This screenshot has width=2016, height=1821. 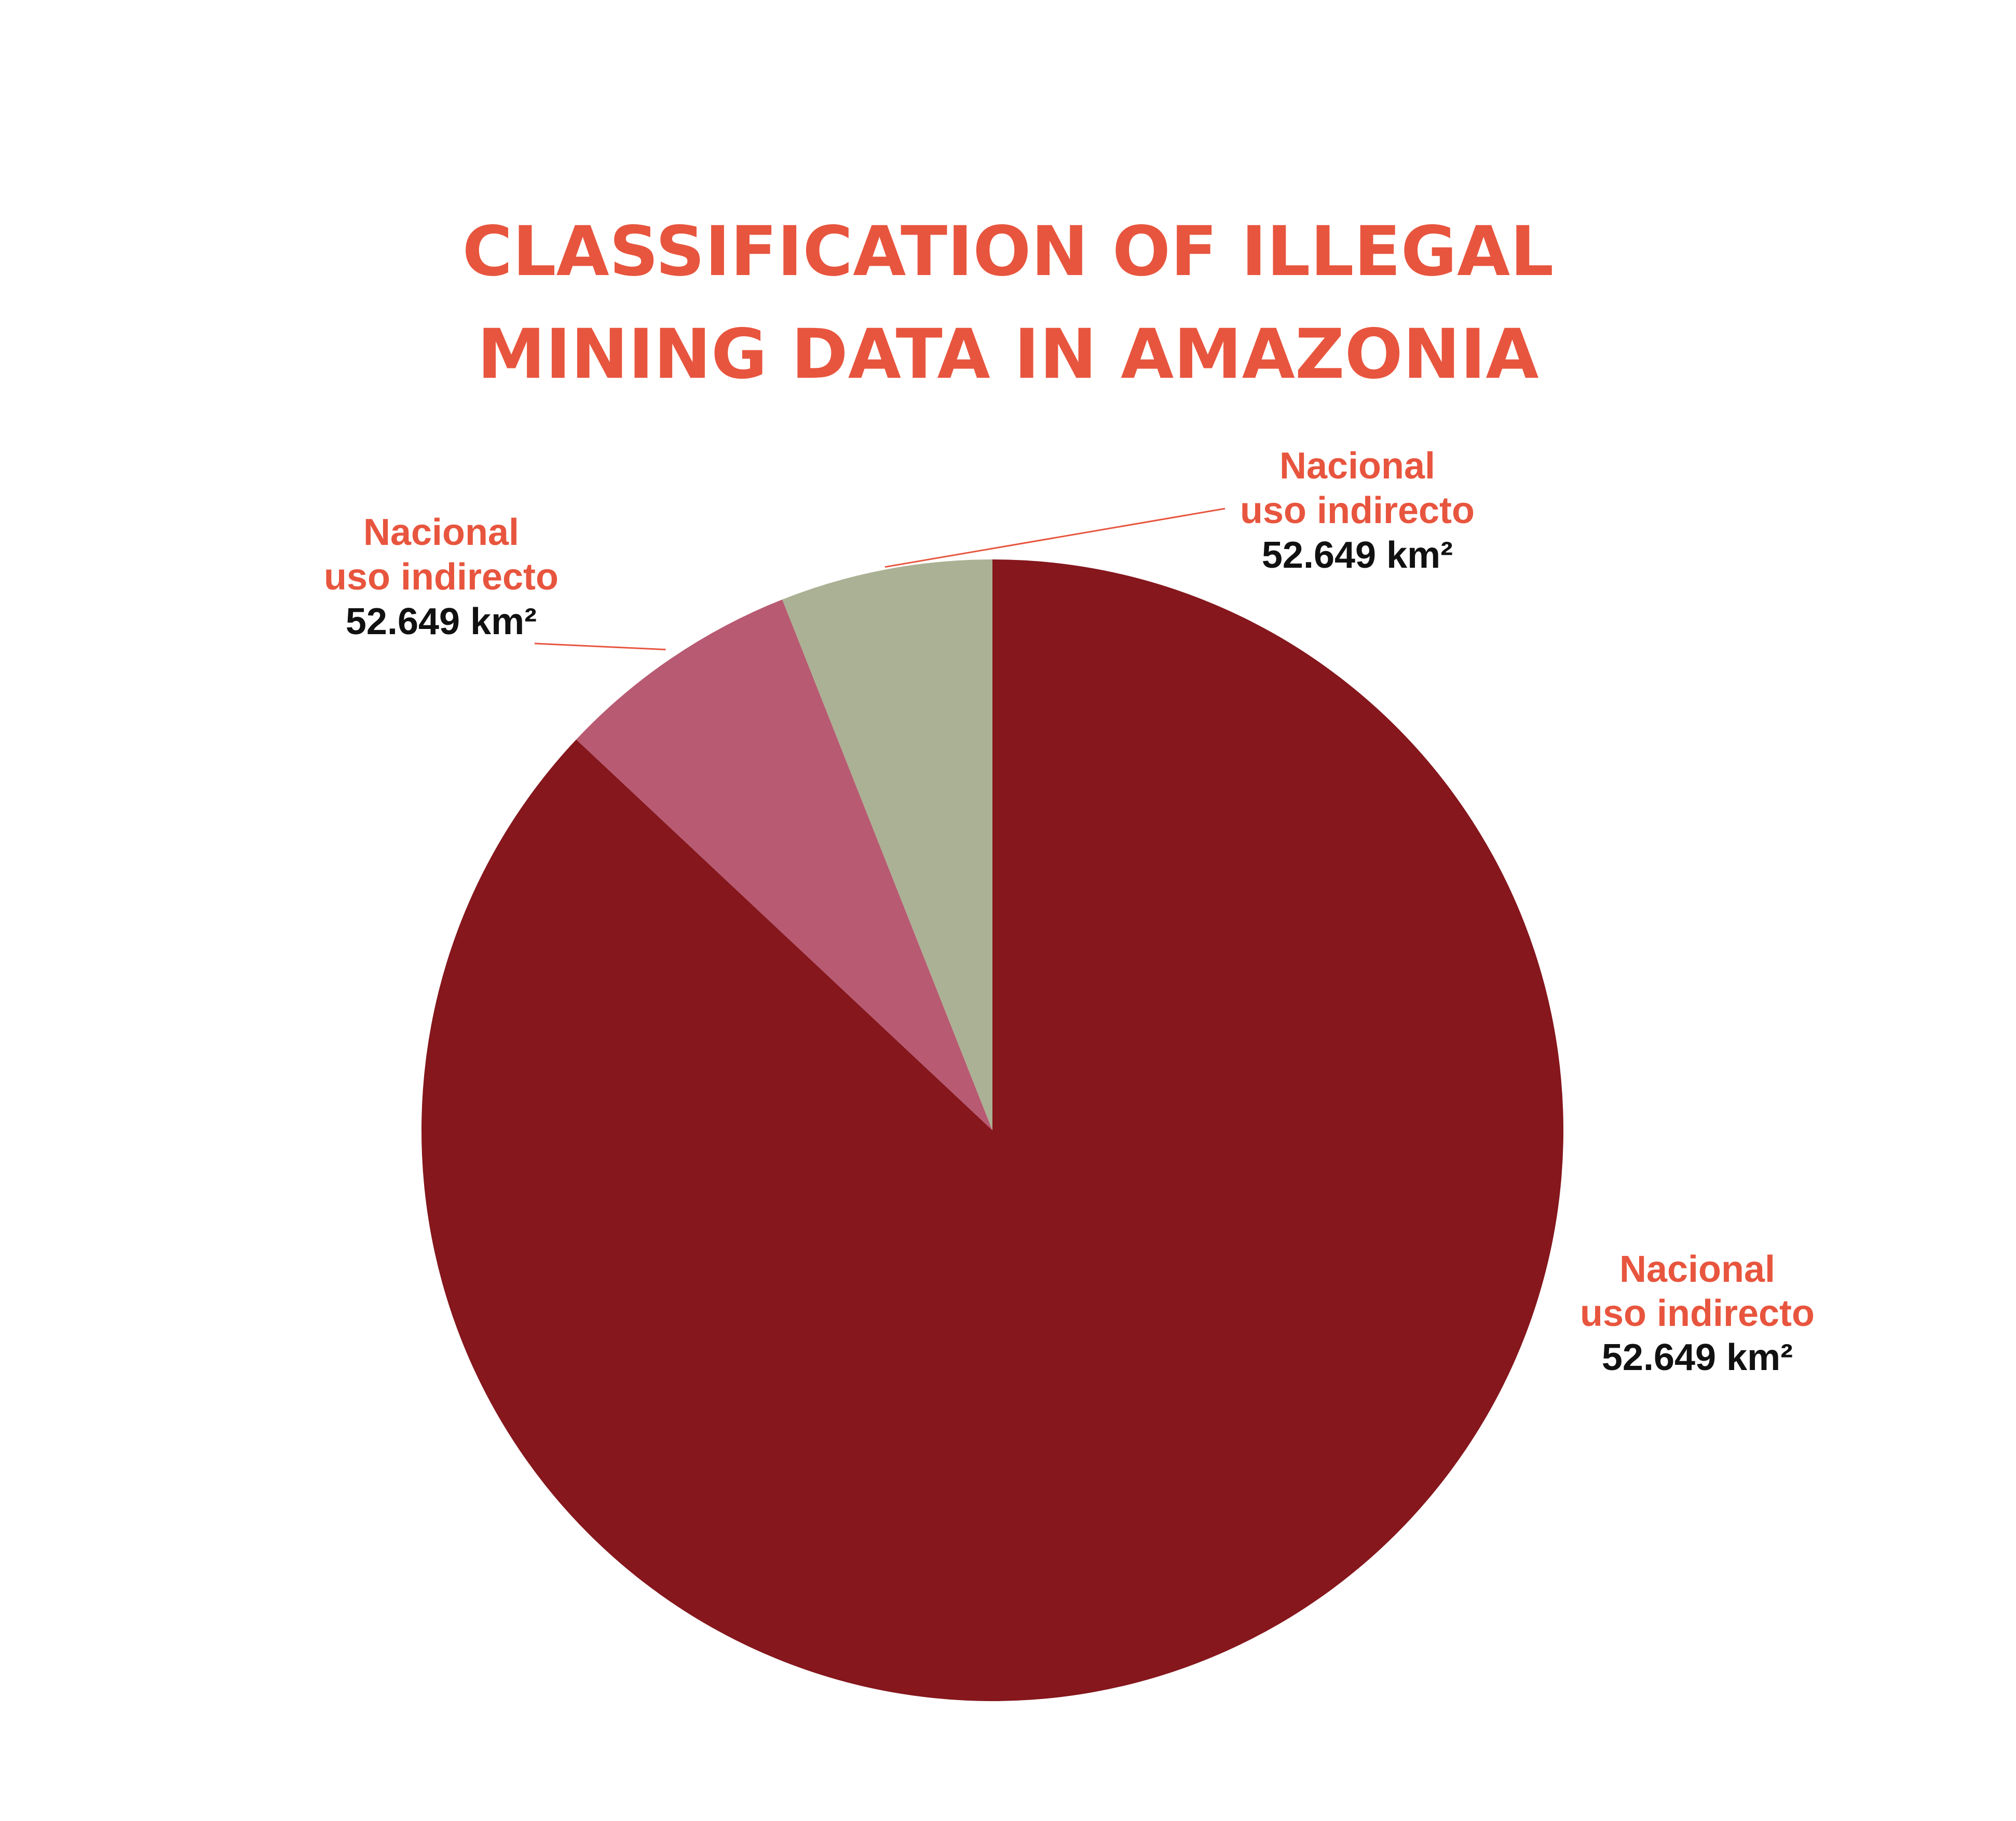 I want to click on slice-label-1-line-2: uso indirecto, so click(x=1697, y=1313).